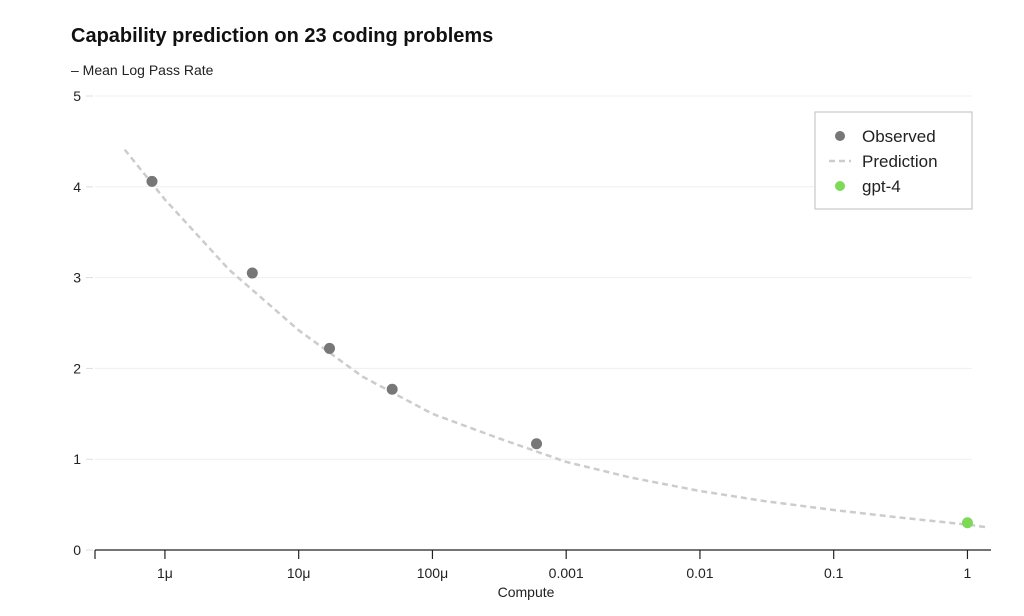  I want to click on legend-label: Prediction, so click(900, 161).